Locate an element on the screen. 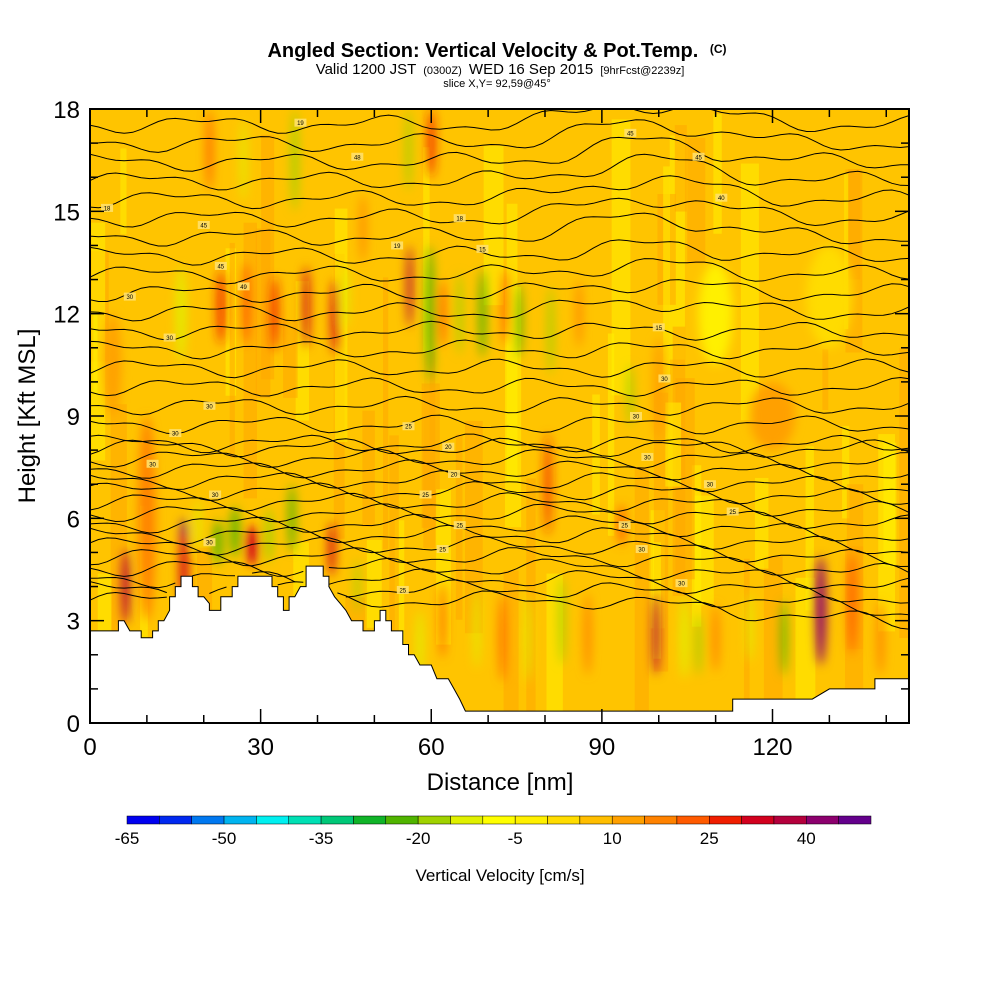 Image resolution: width=1000 pixels, height=1005 pixels. x-tick-label: 0 is located at coordinates (89, 747).